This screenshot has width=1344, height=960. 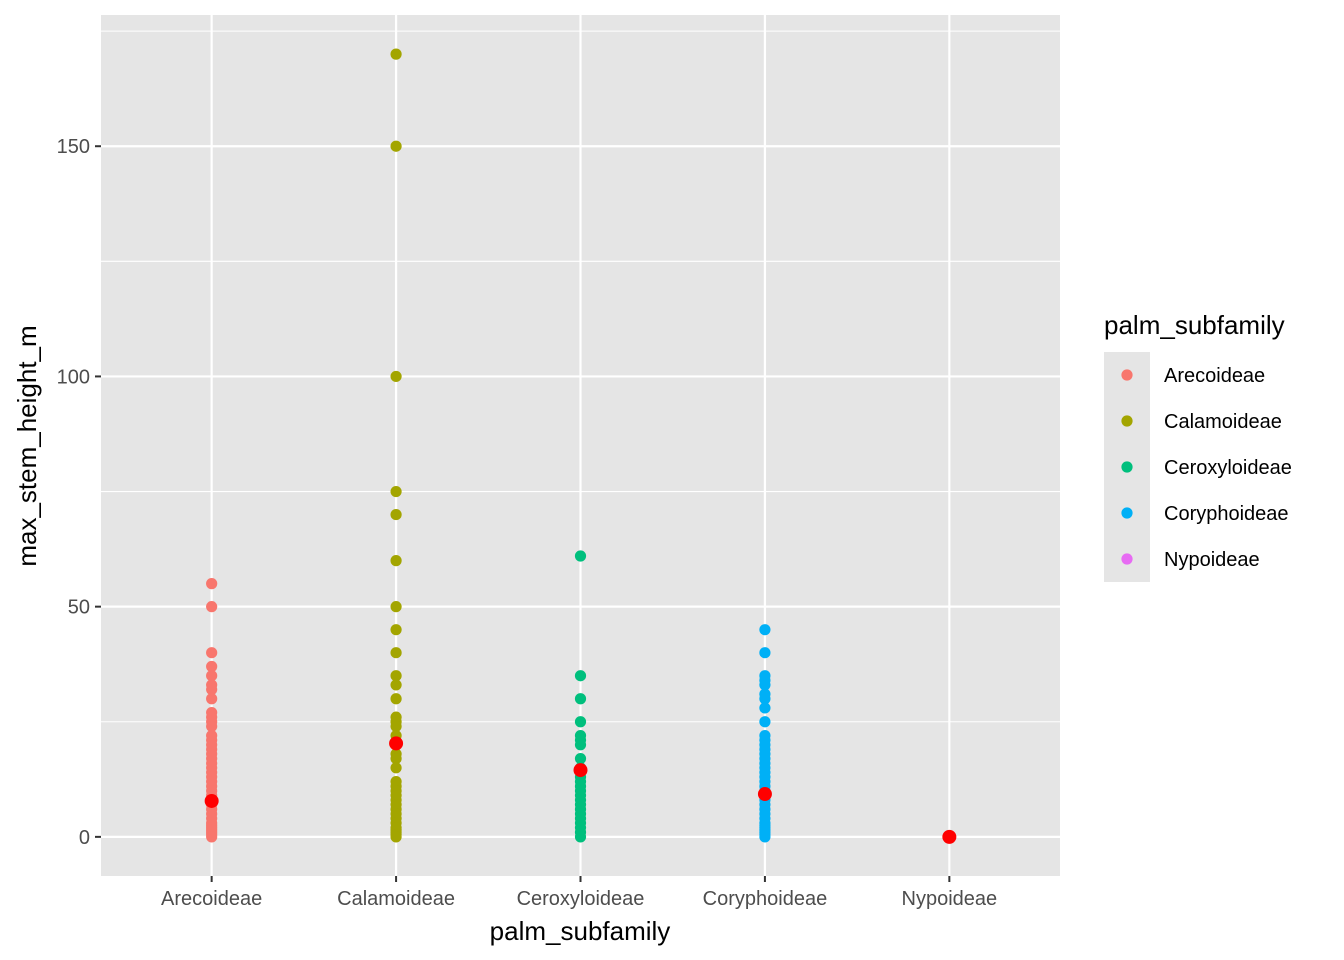 What do you see at coordinates (765, 899) in the screenshot?
I see `x-tick-label: Coryphoideae` at bounding box center [765, 899].